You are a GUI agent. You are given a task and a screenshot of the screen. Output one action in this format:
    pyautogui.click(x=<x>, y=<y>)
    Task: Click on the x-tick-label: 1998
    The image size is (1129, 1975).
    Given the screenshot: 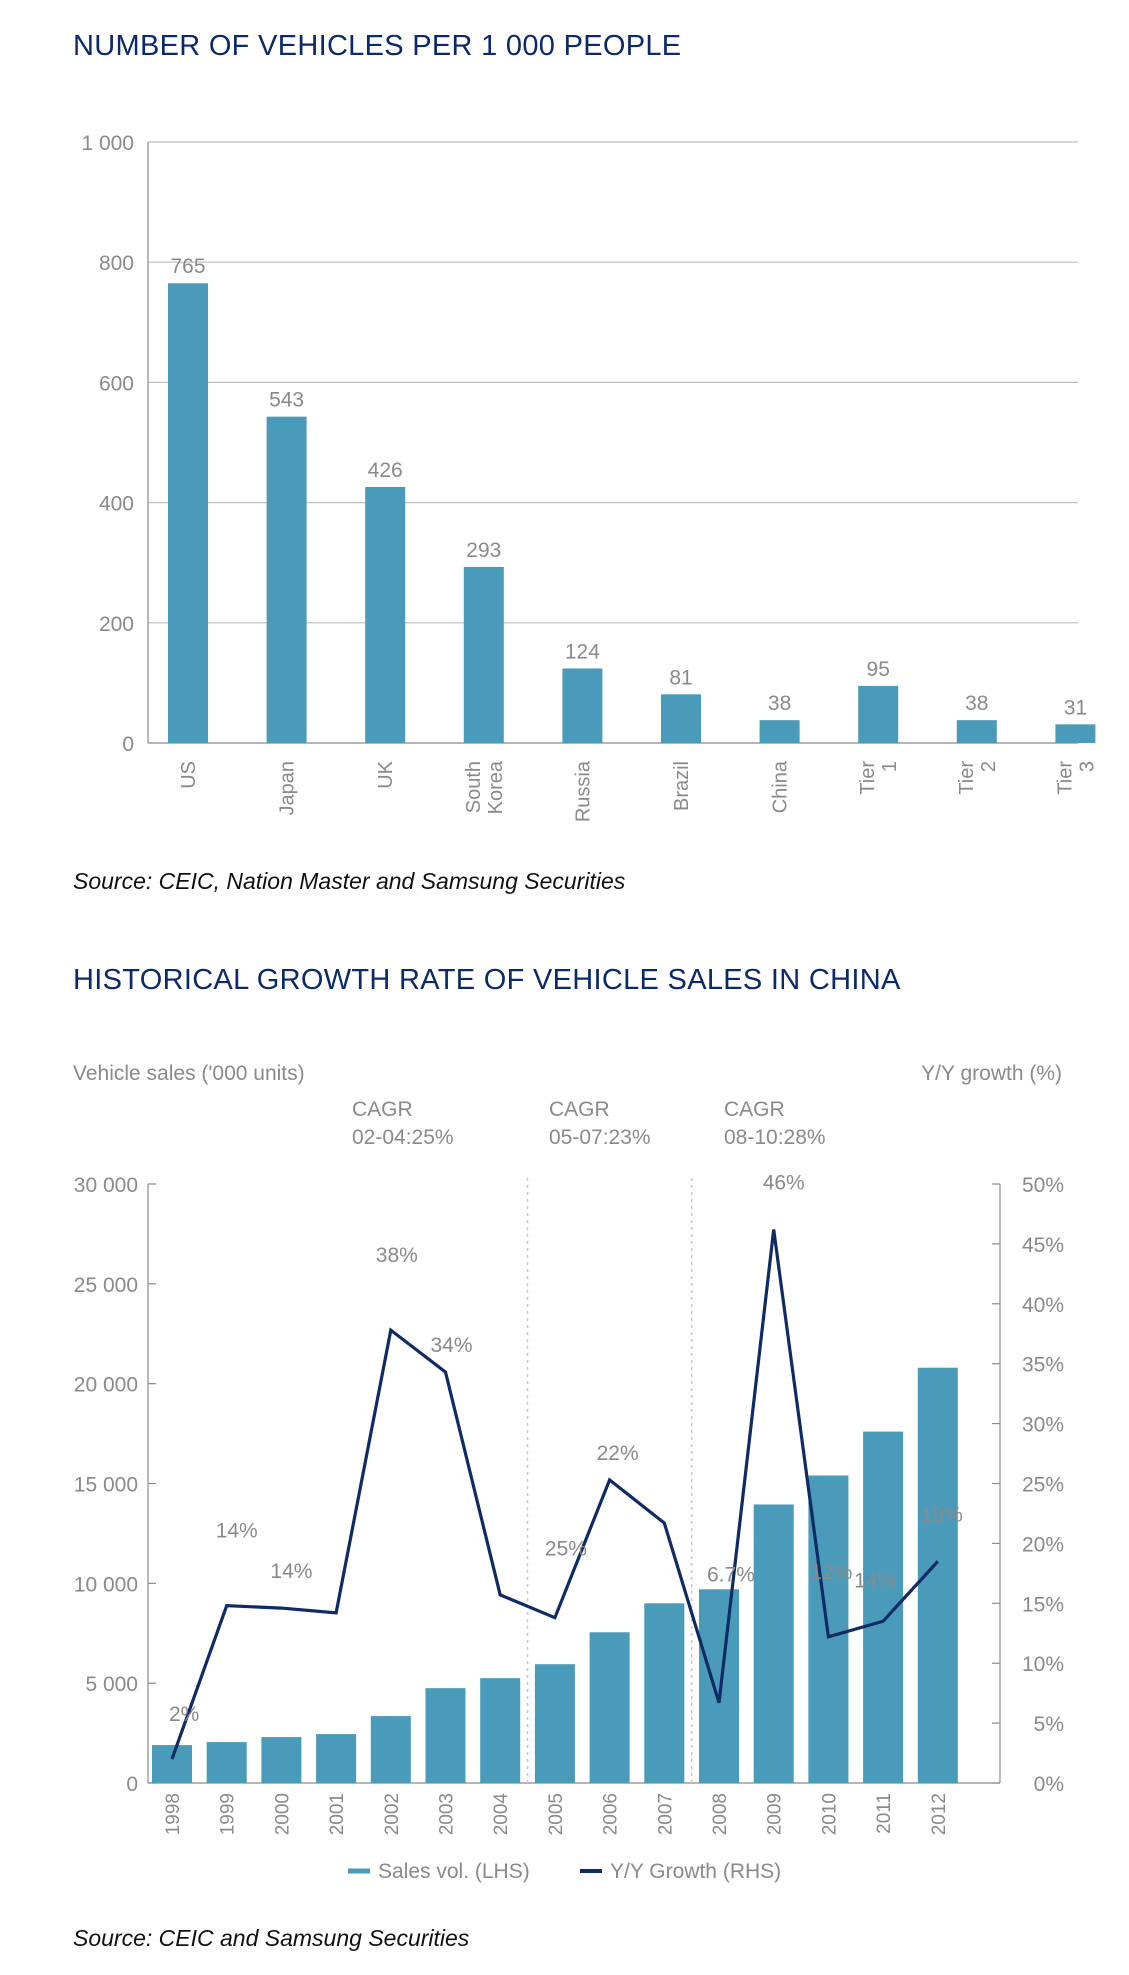 What is the action you would take?
    pyautogui.click(x=173, y=1814)
    